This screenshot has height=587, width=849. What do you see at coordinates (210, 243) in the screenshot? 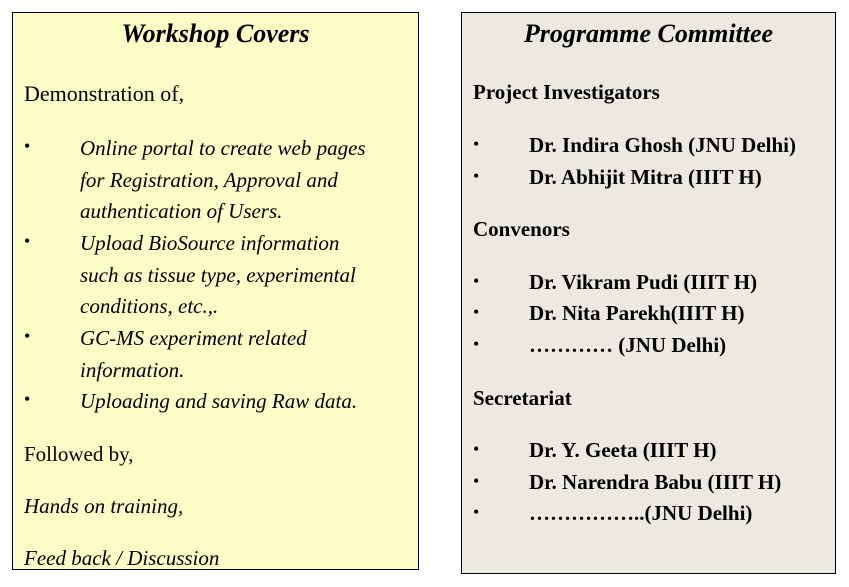
I see `list-item-line: Upload BioSource information` at bounding box center [210, 243].